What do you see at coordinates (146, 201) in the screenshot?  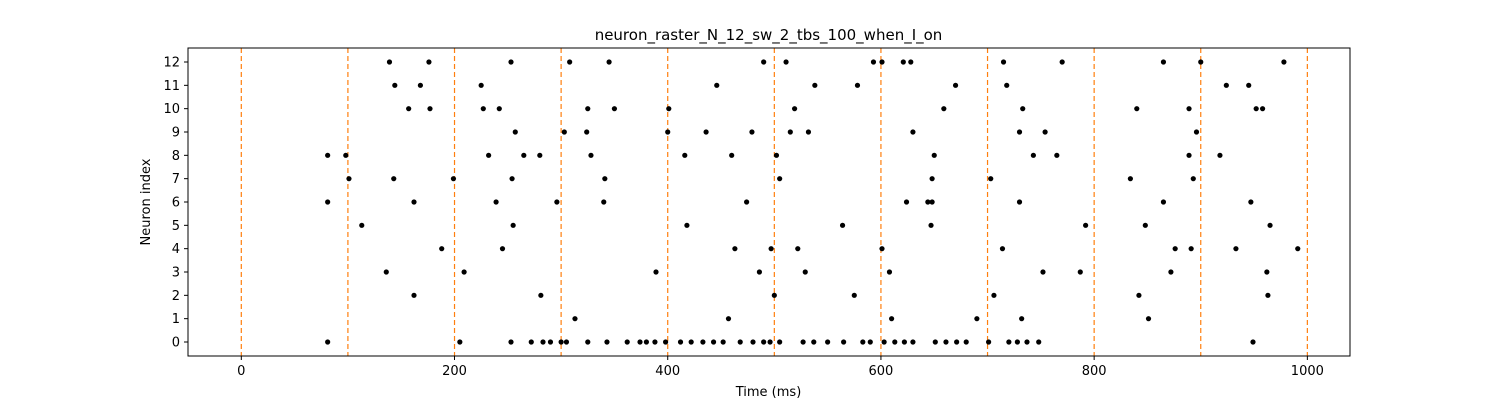 I see `y-axis-label: Neuron index` at bounding box center [146, 201].